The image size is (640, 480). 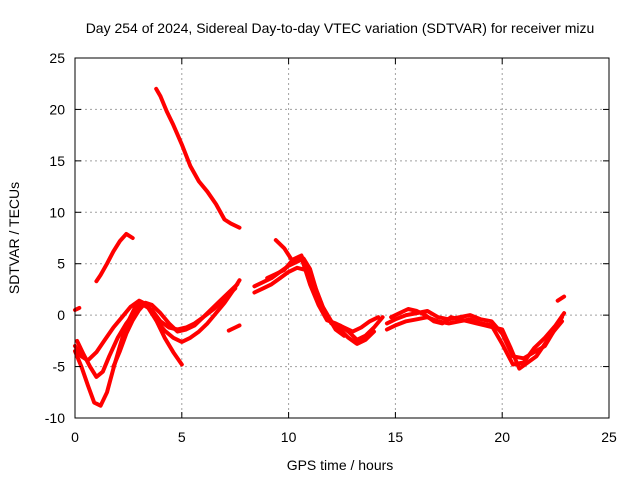 I want to click on series-line-seg-high-arc, so click(x=198, y=158).